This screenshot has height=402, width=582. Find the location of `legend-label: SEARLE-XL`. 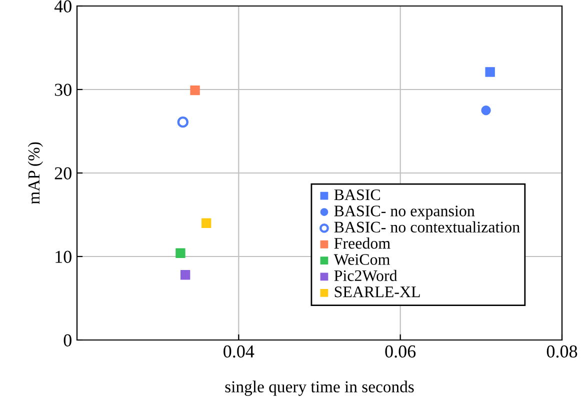

legend-label: SEARLE-XL is located at coordinates (377, 292).